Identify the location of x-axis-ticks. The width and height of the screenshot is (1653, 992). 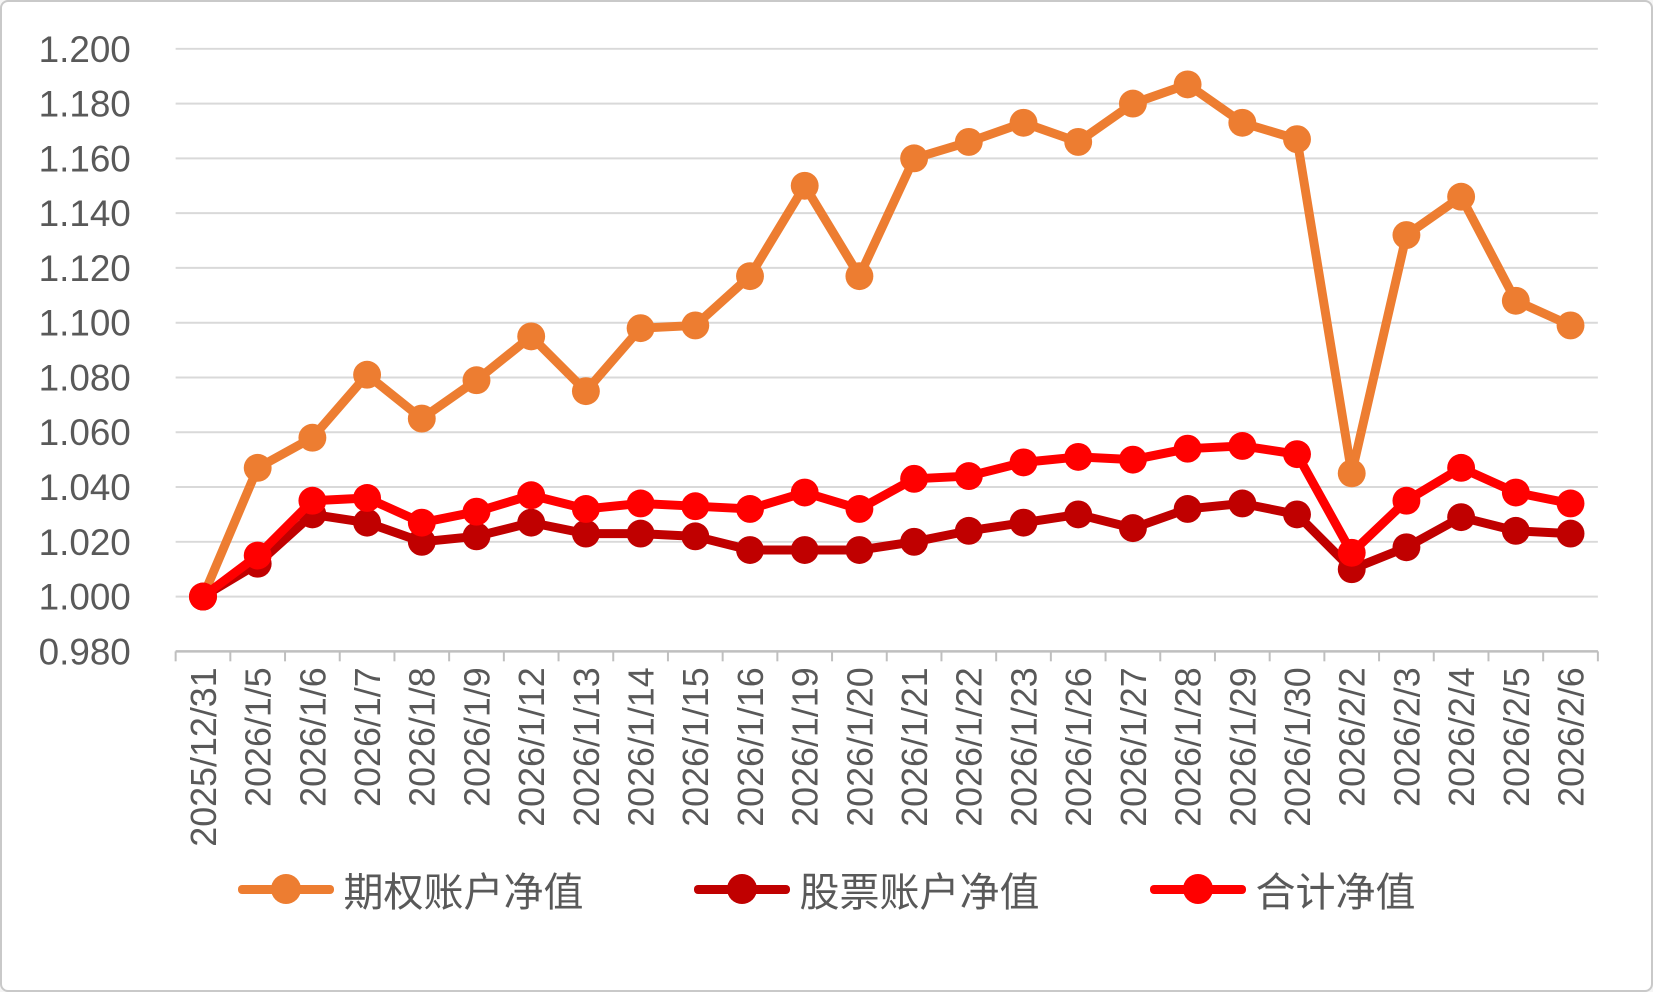
(886, 656).